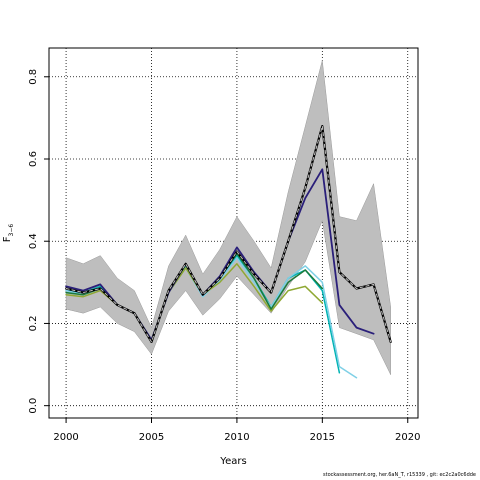 The height and width of the screenshot is (480, 480). I want to click on y-axis-title-sub: 3−6, so click(11, 230).